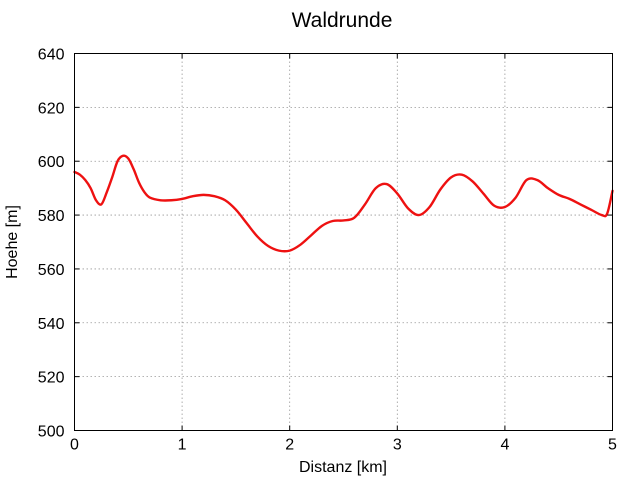 The width and height of the screenshot is (640, 480). Describe the element at coordinates (342, 20) in the screenshot. I see `chart-title: Waldrunde` at that location.